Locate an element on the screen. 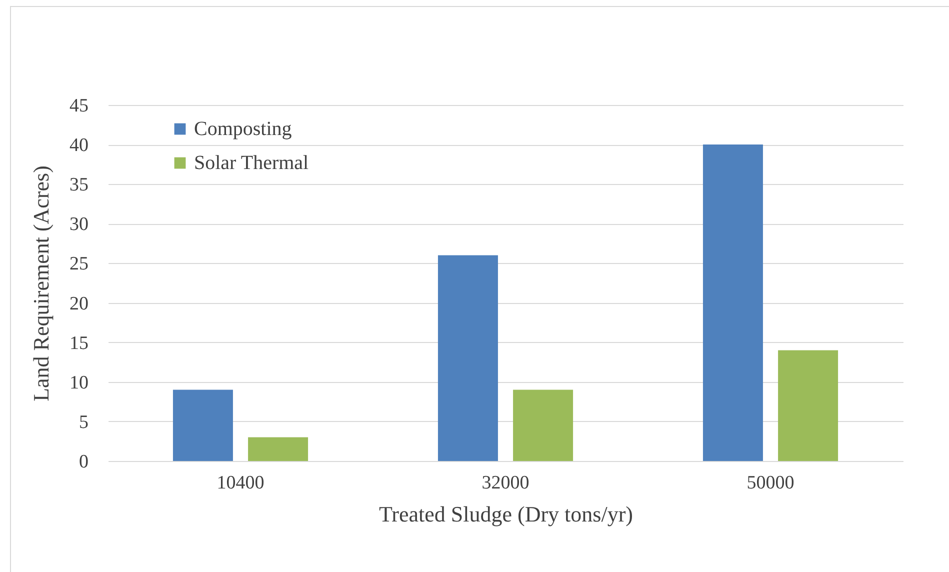 The height and width of the screenshot is (572, 949). y-tick-label: 30 is located at coordinates (79, 225).